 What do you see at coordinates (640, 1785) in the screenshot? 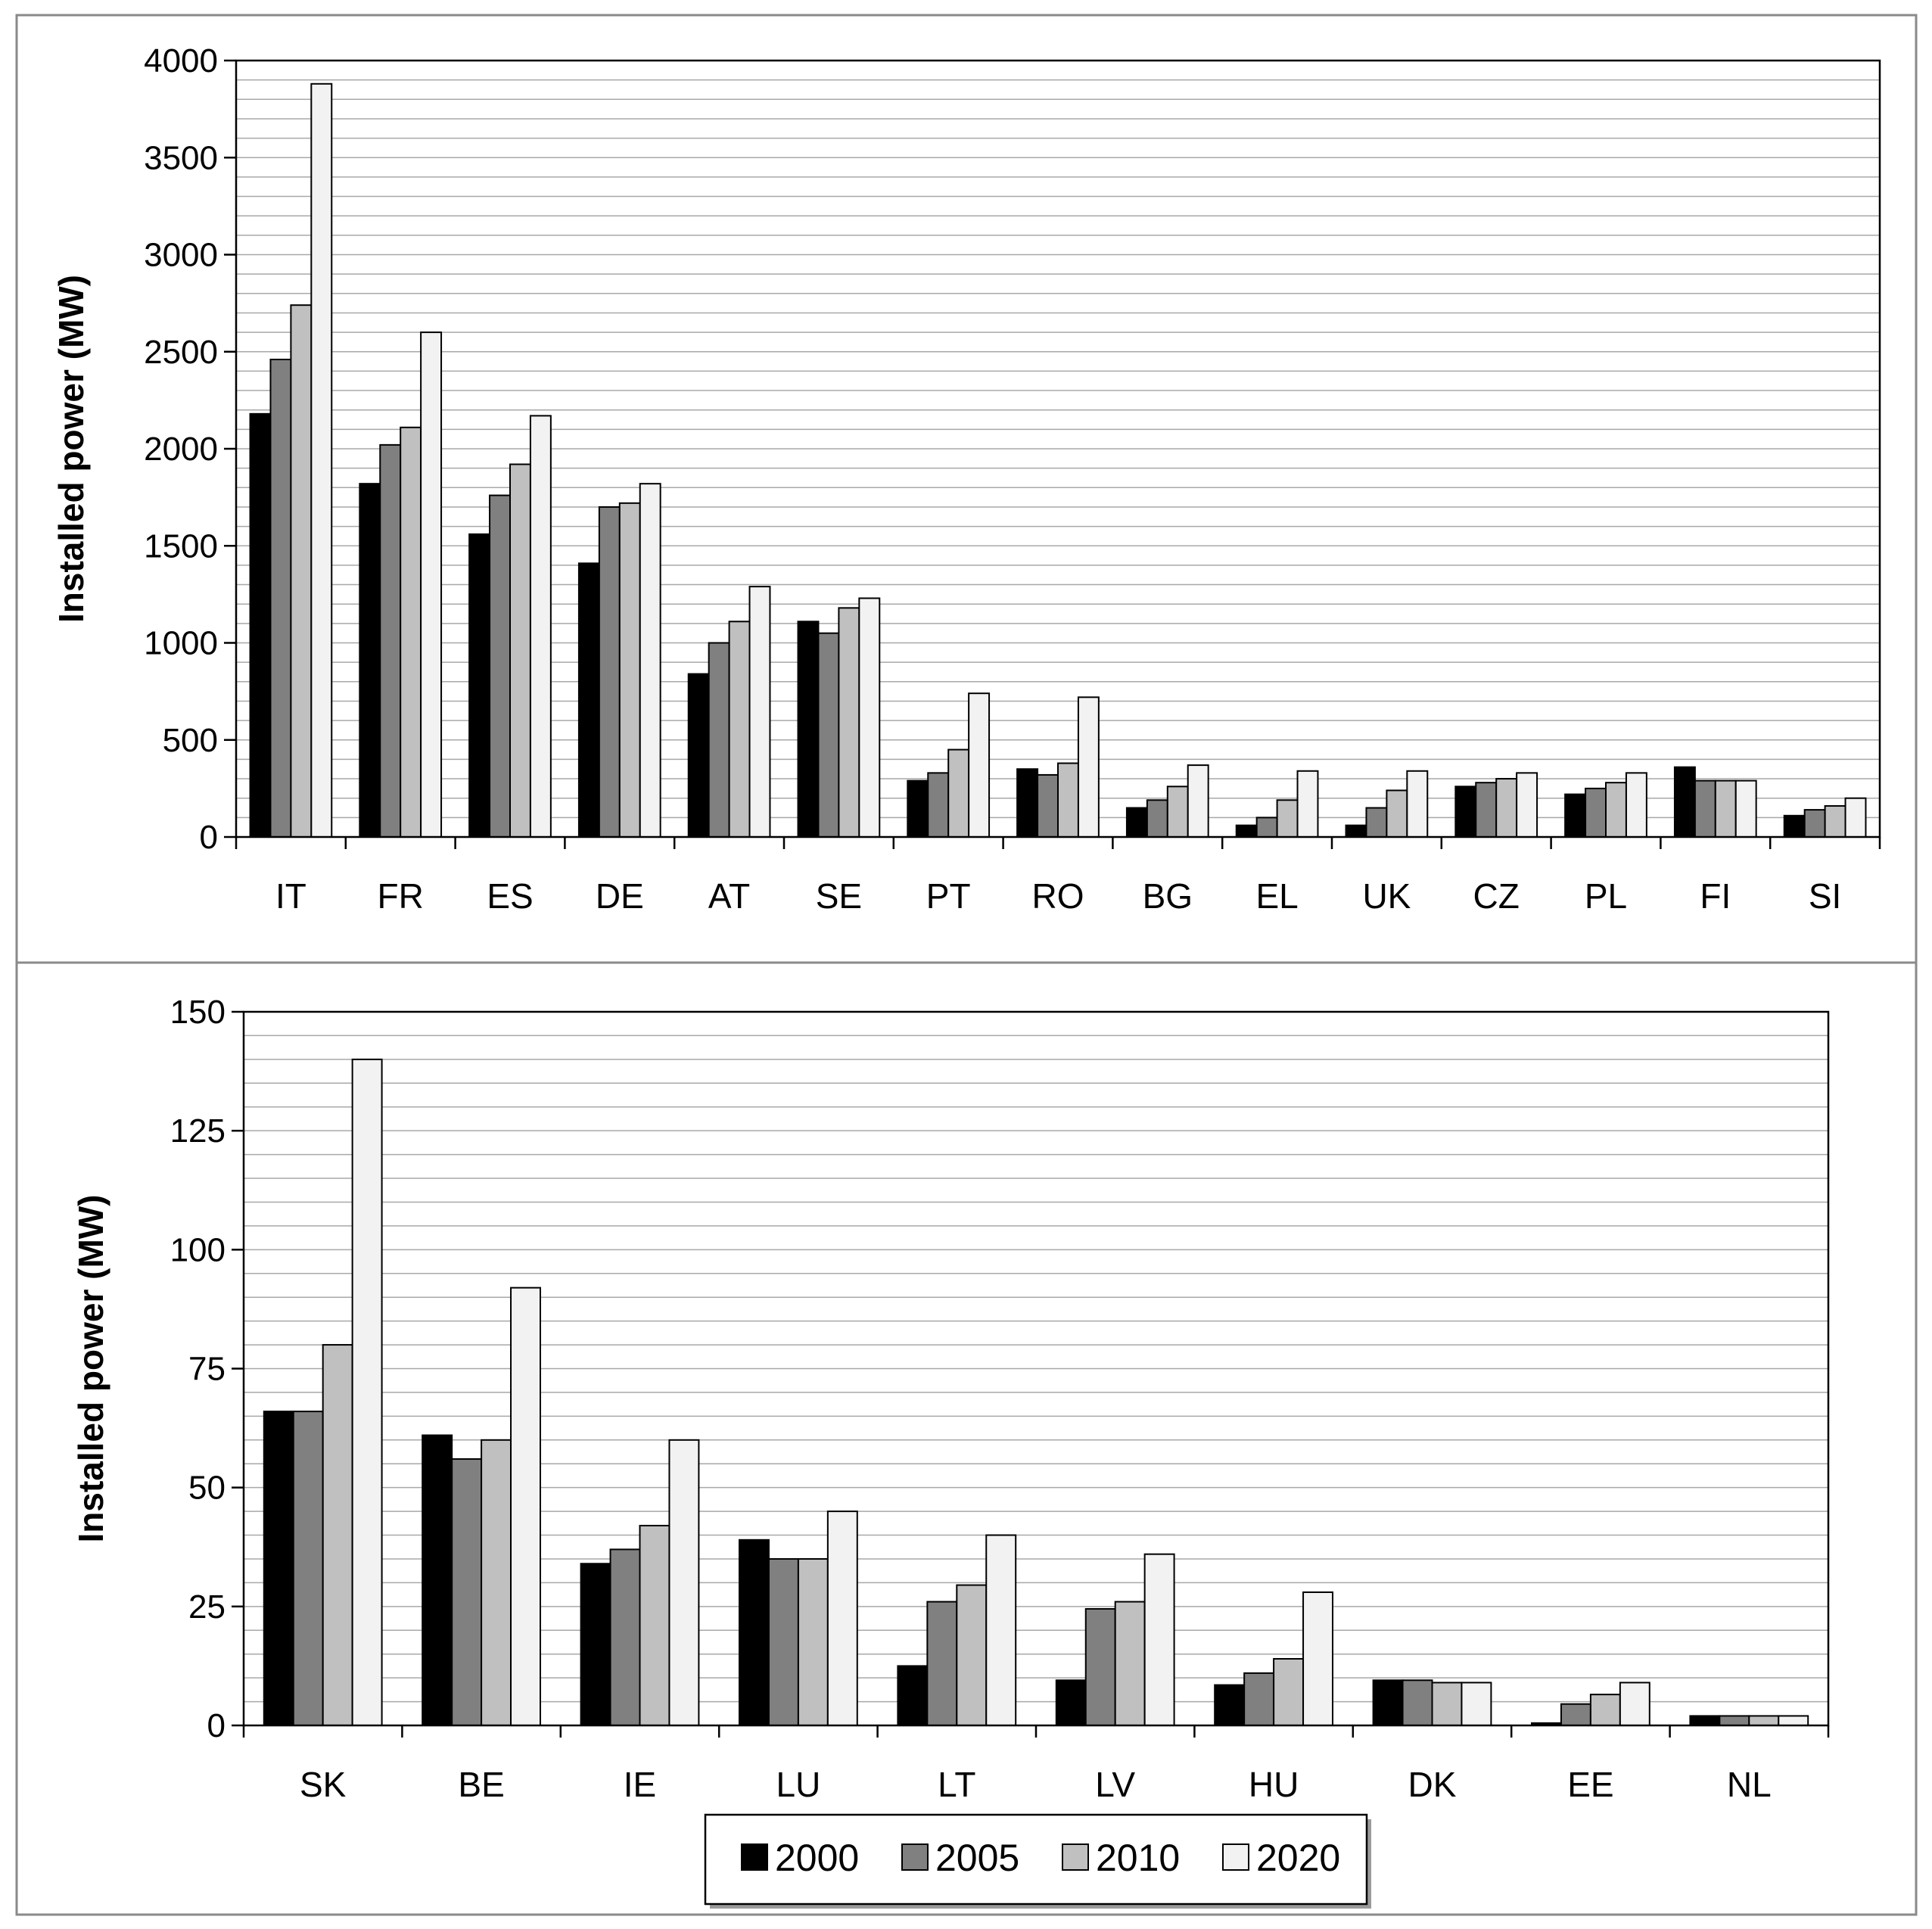
I see `category-label-ie: IE` at bounding box center [640, 1785].